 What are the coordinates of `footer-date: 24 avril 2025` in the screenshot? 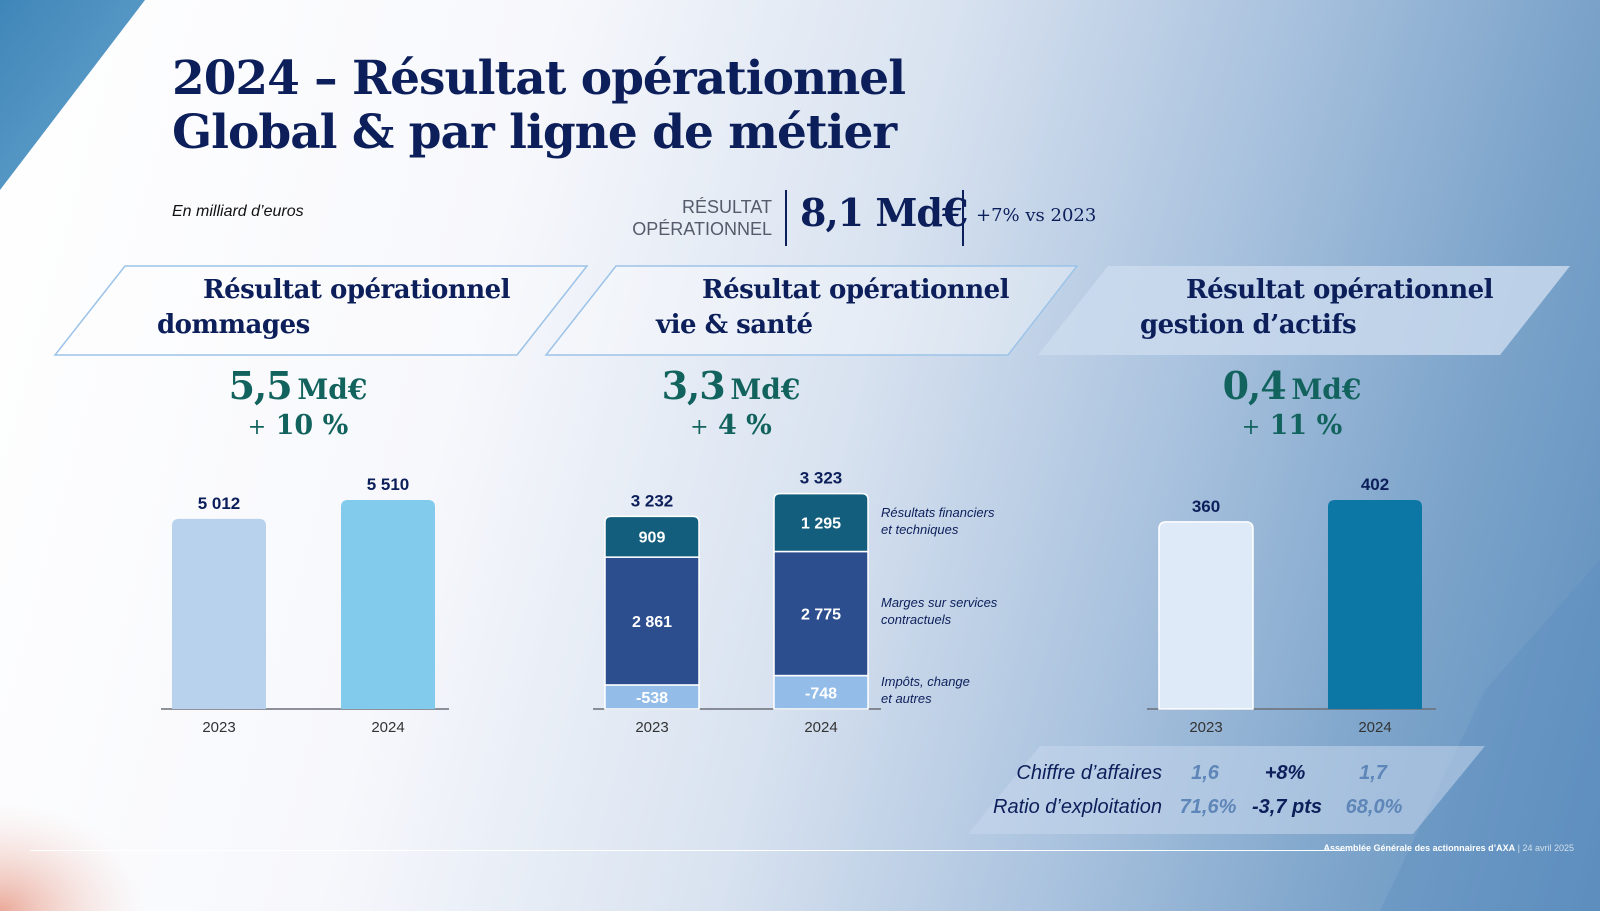 It's located at (1548, 848).